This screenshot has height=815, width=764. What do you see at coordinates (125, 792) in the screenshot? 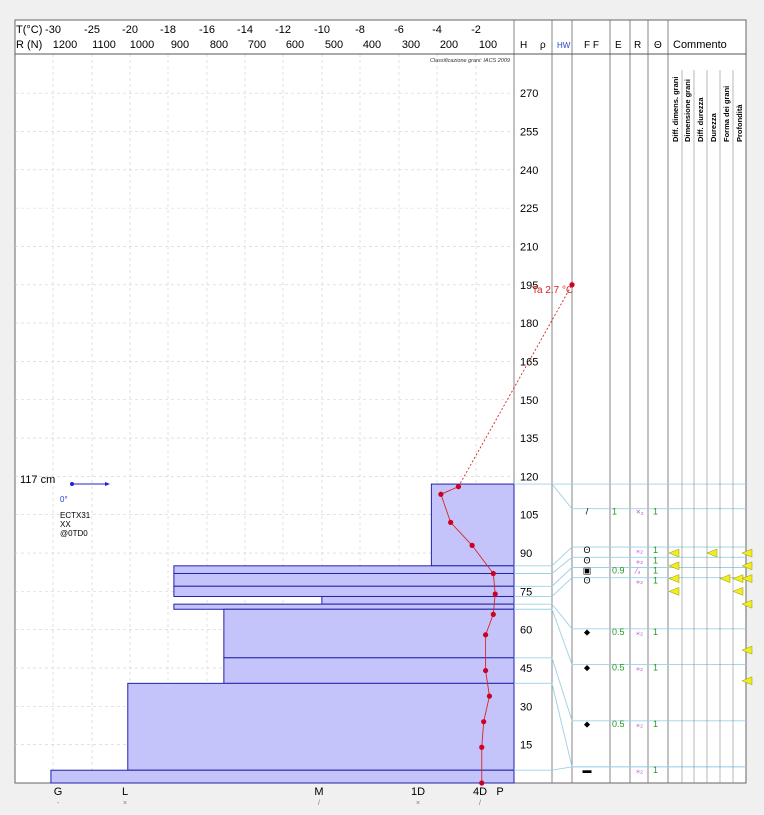
I see `hardness-scale-label: L` at bounding box center [125, 792].